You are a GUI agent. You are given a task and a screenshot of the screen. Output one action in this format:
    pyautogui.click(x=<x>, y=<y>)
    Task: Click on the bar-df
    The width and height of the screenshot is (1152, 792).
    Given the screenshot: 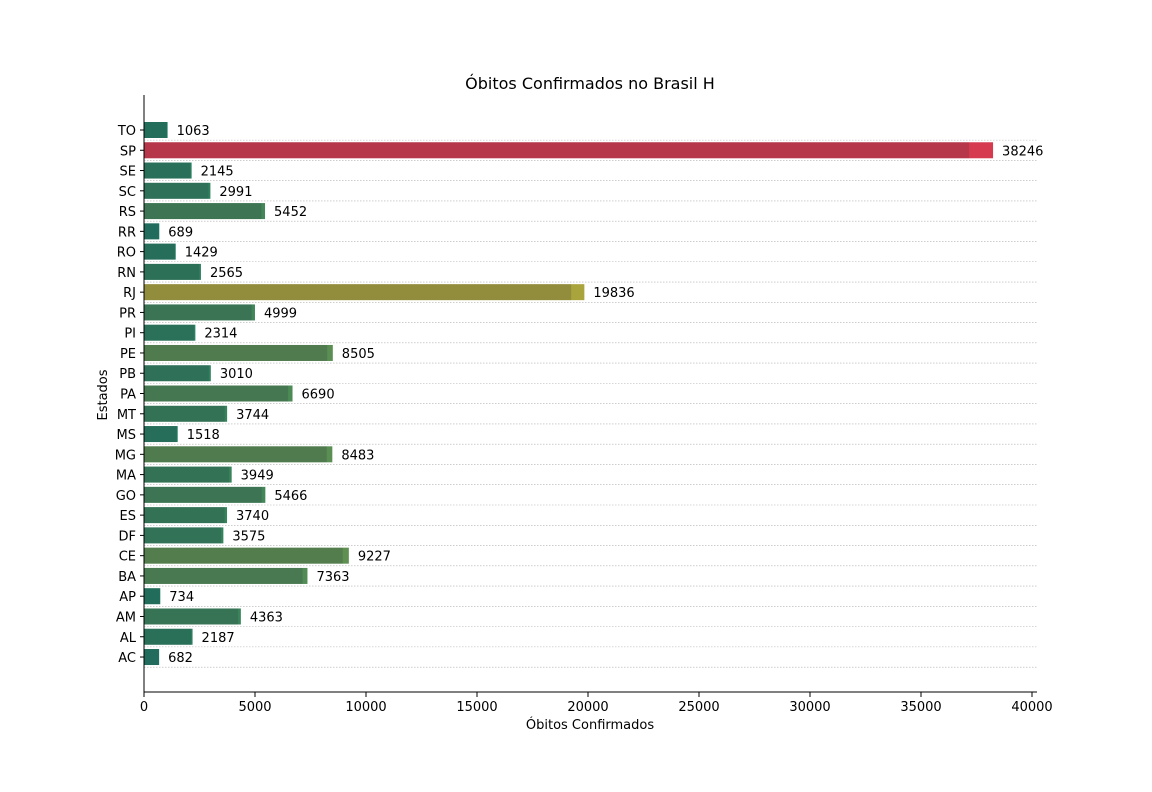 What is the action you would take?
    pyautogui.click(x=184, y=535)
    